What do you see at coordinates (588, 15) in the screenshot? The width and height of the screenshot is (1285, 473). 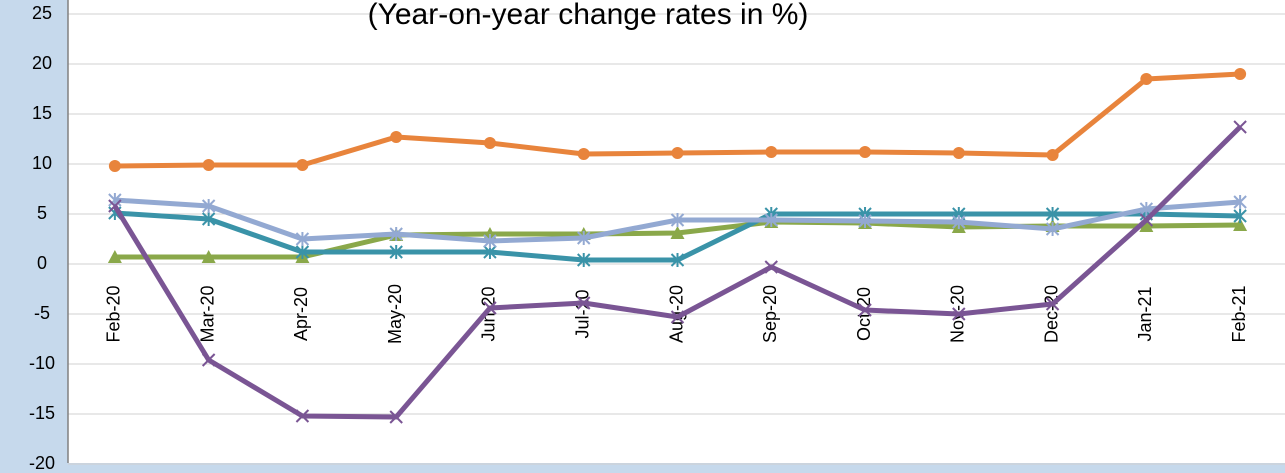 I see `chart-title: (Year-on-year change rates in %)` at bounding box center [588, 15].